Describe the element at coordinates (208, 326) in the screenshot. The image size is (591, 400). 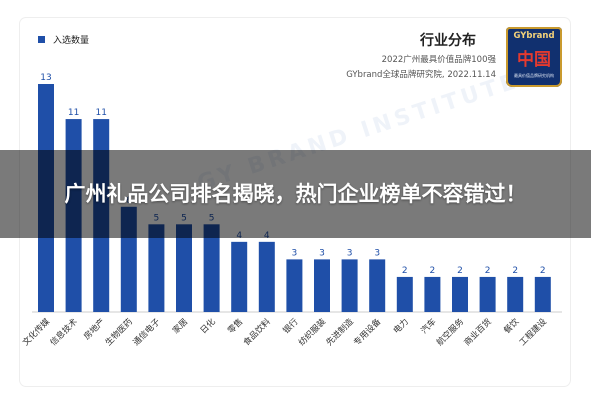
I see `x-tick-label: 日化` at that location.